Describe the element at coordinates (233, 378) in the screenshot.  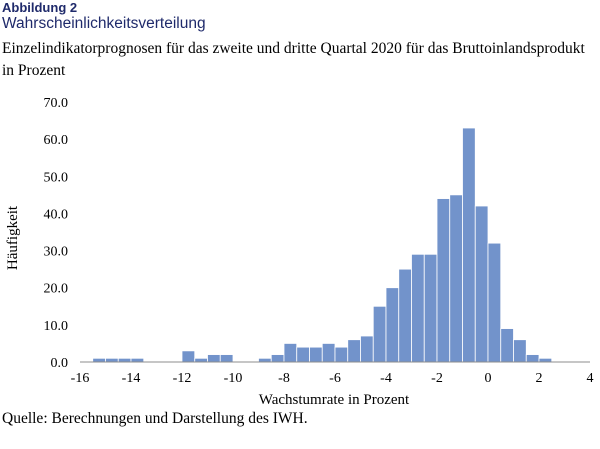
I see `x-tick-label: -10` at that location.